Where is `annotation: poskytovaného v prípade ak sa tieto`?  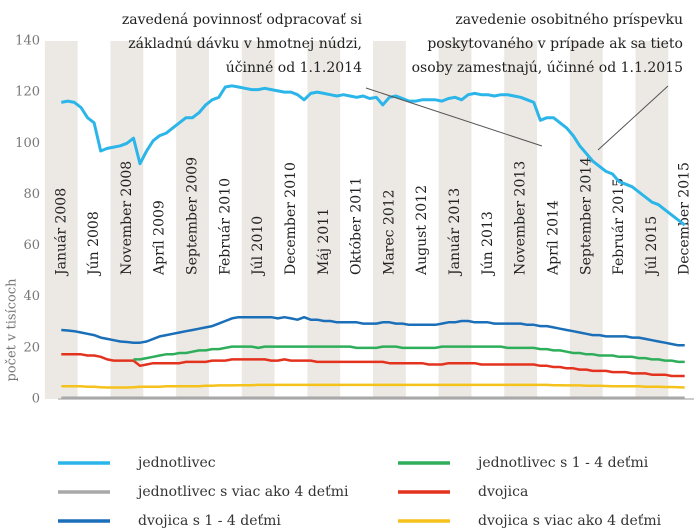 annotation: poskytovaného v prípade ak sa tieto is located at coordinates (555, 44).